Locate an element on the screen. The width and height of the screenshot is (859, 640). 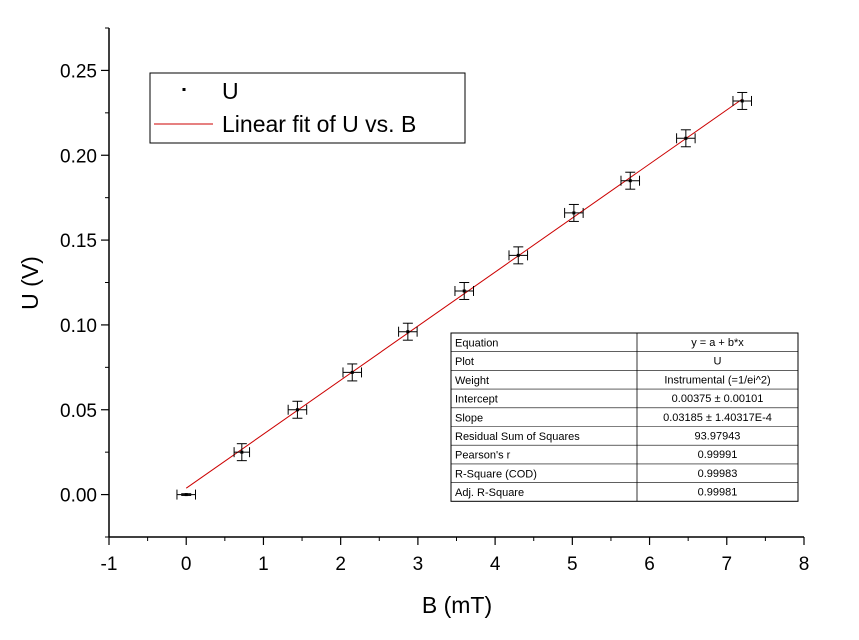
x-tick-label: 6 is located at coordinates (649, 564).